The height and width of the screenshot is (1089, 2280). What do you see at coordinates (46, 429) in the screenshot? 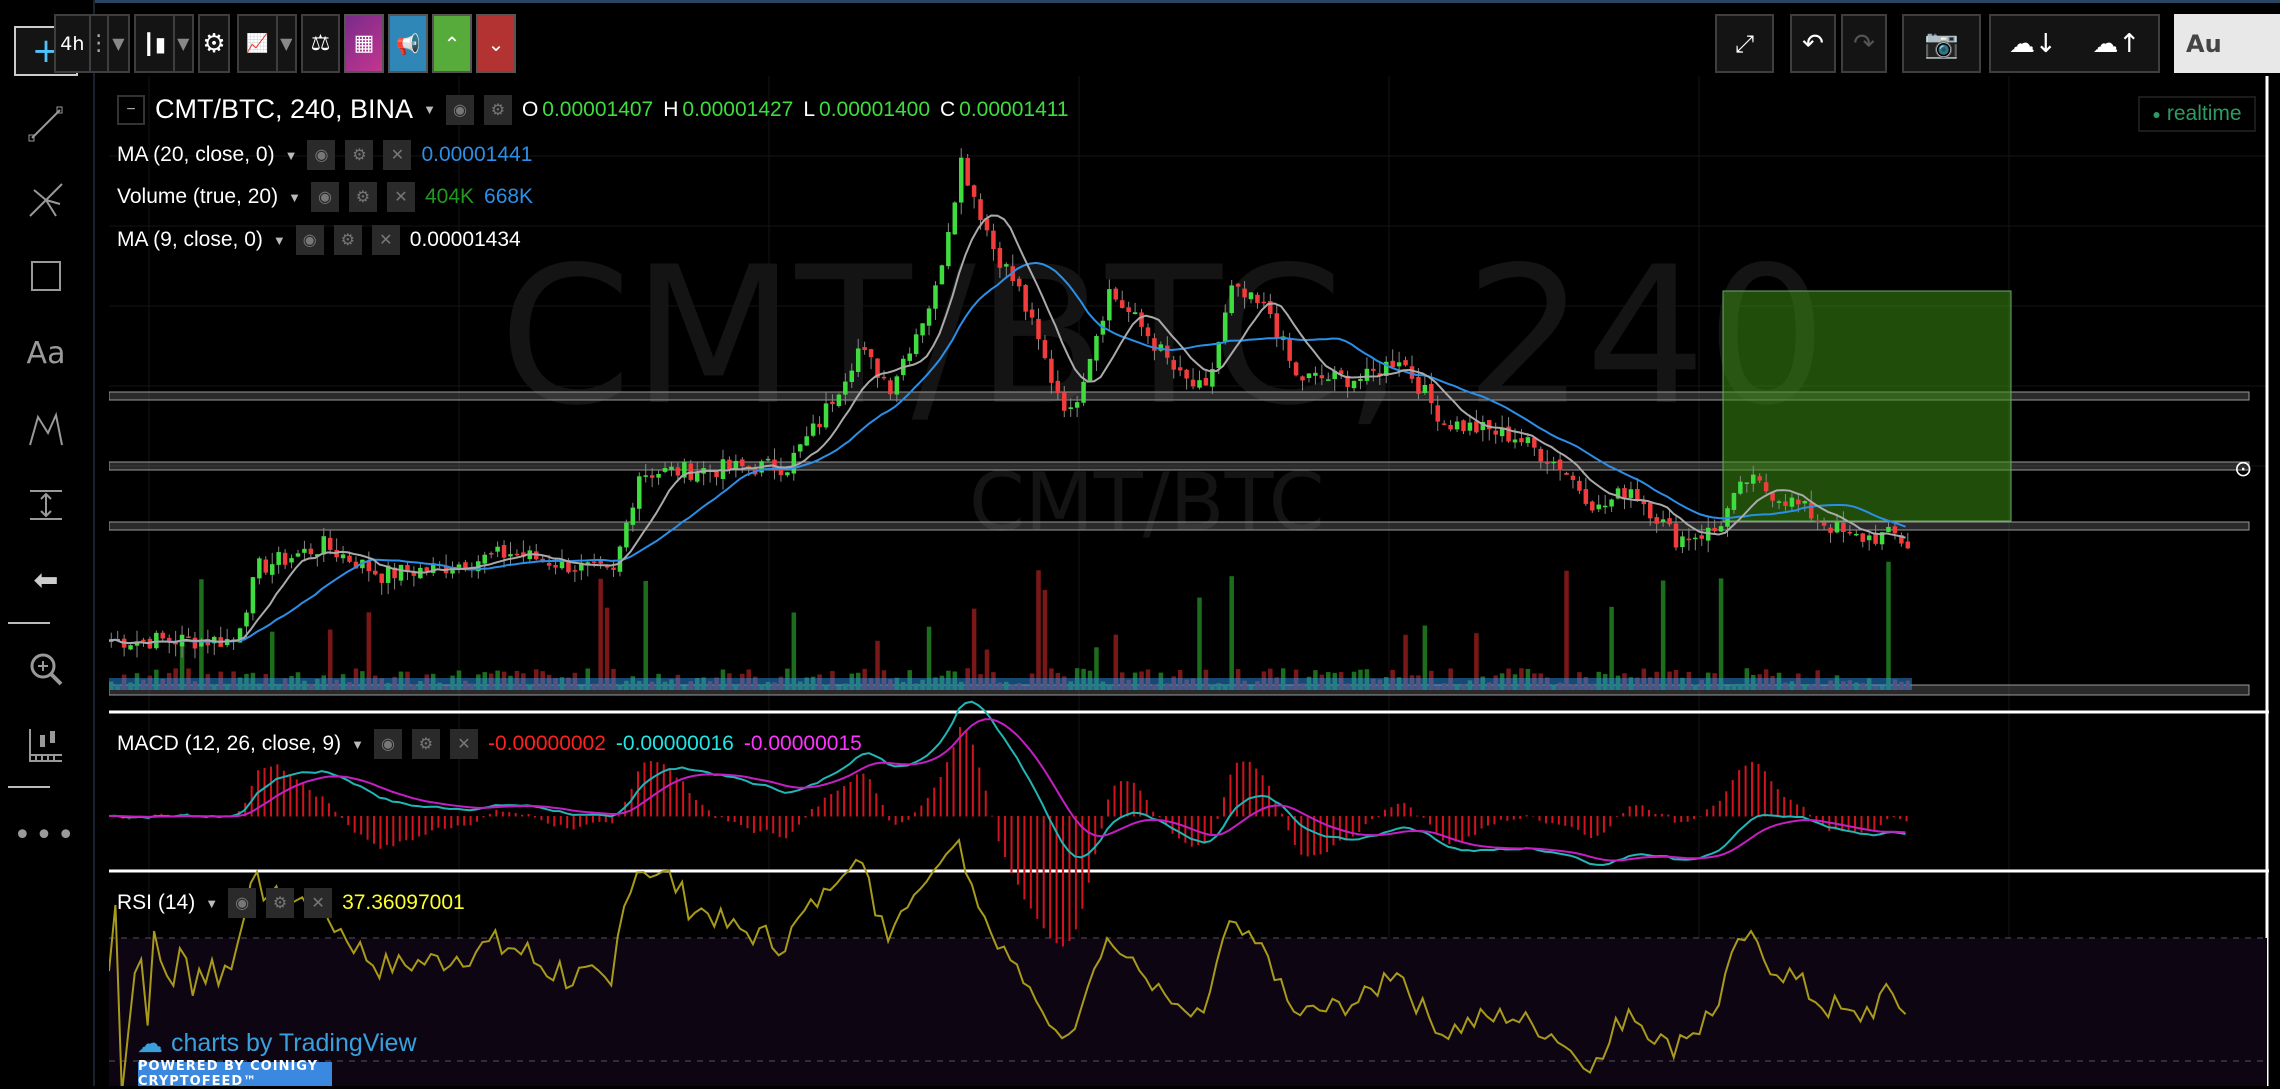
I see `pattern-tool-button` at bounding box center [46, 429].